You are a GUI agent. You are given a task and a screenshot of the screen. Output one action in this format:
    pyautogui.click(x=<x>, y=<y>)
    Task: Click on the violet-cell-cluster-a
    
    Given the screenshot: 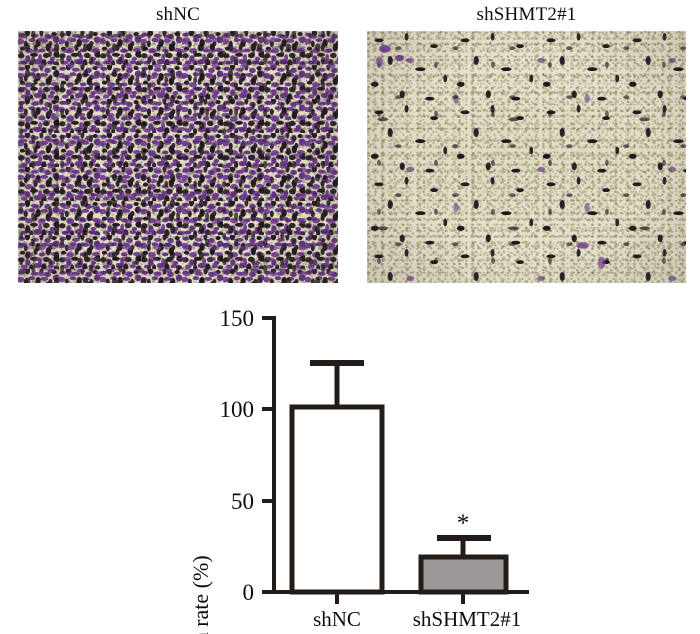 What is the action you would take?
    pyautogui.click(x=394, y=54)
    